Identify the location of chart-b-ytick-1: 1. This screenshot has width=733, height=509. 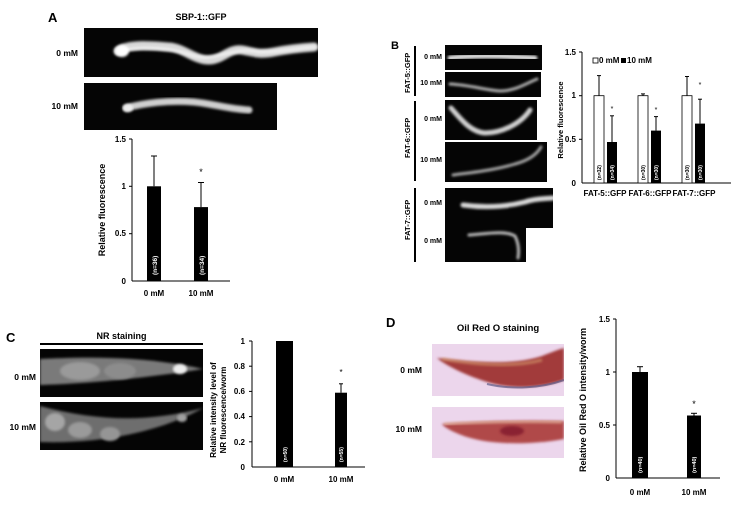
(574, 95).